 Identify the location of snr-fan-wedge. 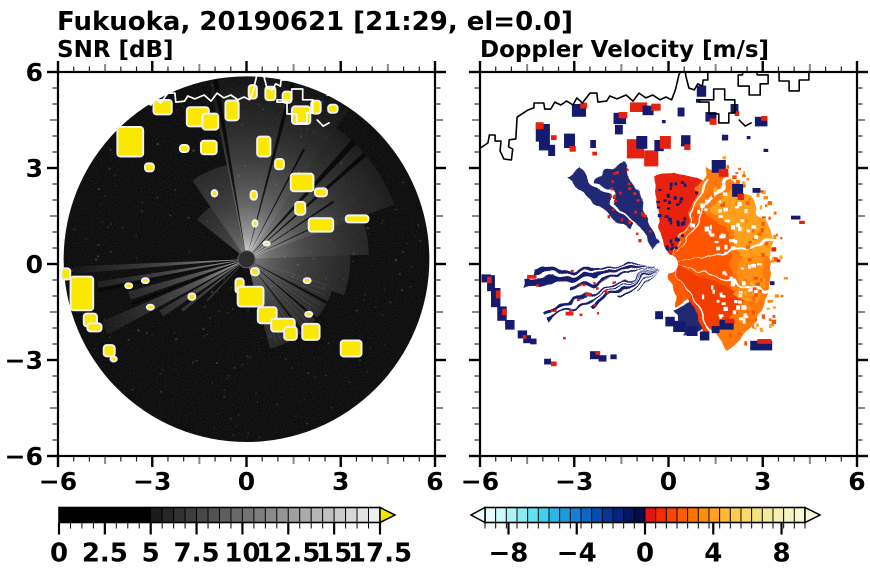
(219, 212).